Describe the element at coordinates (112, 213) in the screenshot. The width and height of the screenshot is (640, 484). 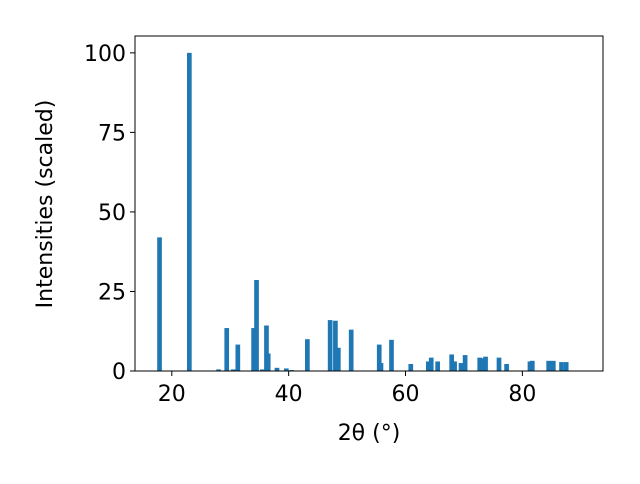
I see `y-tick-label: 50` at that location.